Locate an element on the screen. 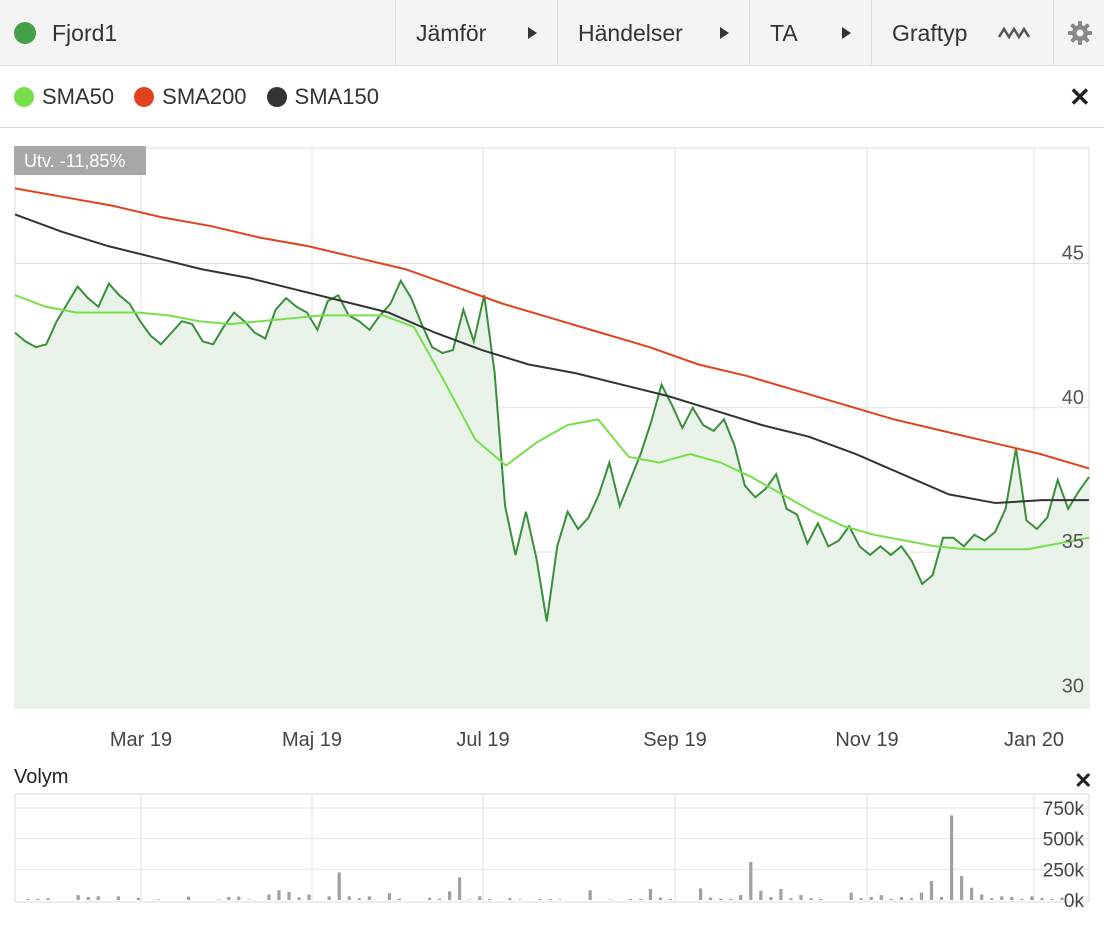 This screenshot has height=928, width=1104. legend-label-sma150: SMA150 is located at coordinates (336, 96).